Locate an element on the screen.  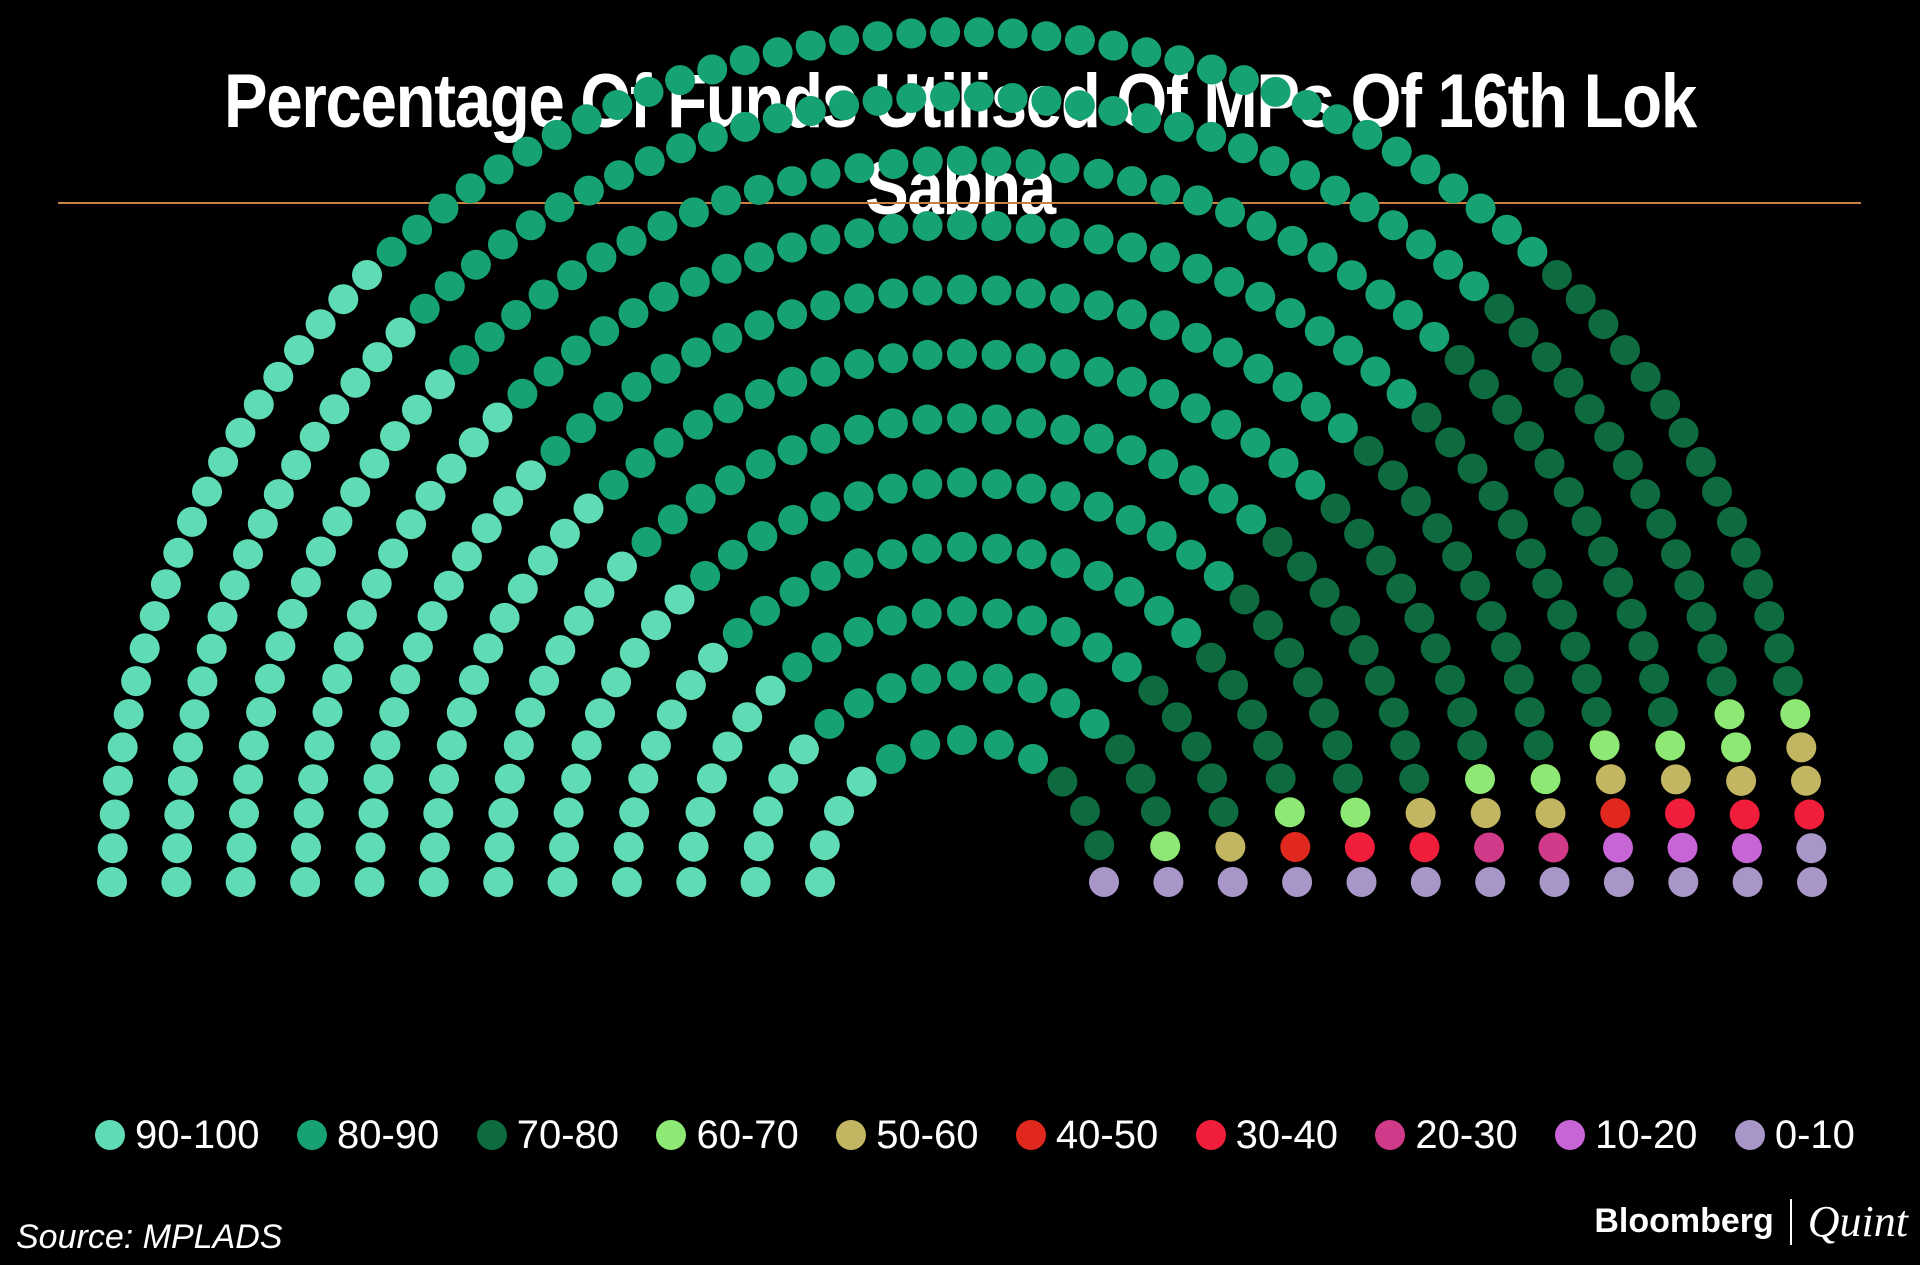
brand-logo: Bloomberg Quint is located at coordinates (1751, 1221).